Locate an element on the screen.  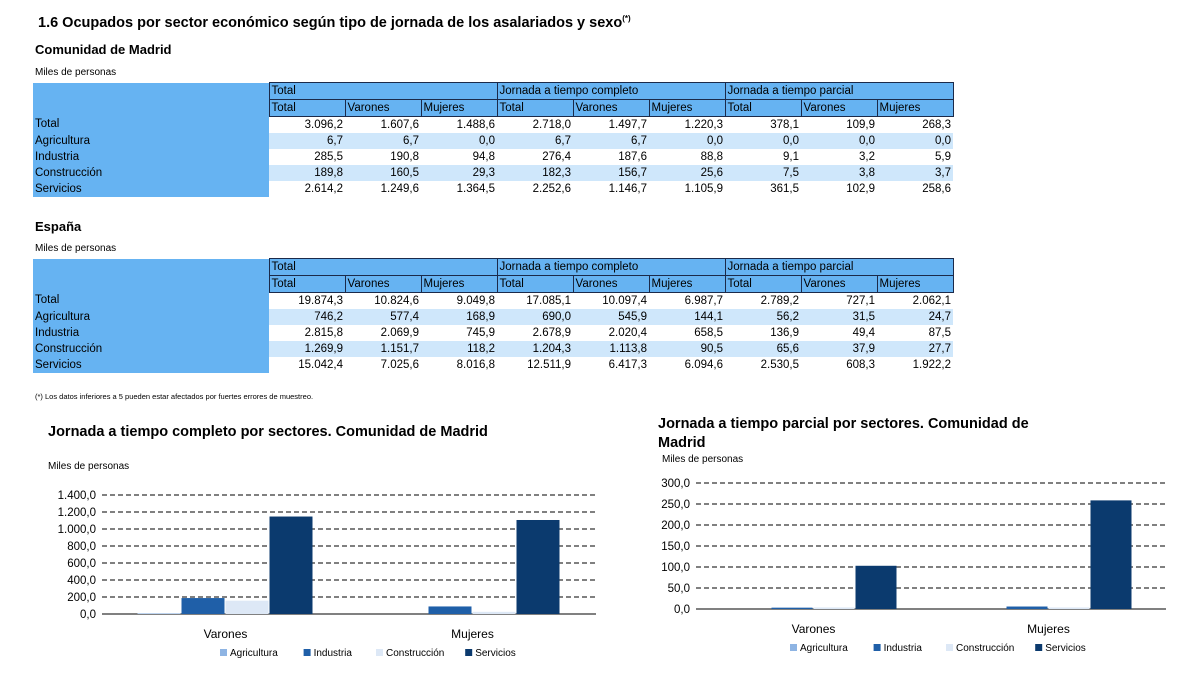
table-cell: 25,6 is located at coordinates (687, 173).